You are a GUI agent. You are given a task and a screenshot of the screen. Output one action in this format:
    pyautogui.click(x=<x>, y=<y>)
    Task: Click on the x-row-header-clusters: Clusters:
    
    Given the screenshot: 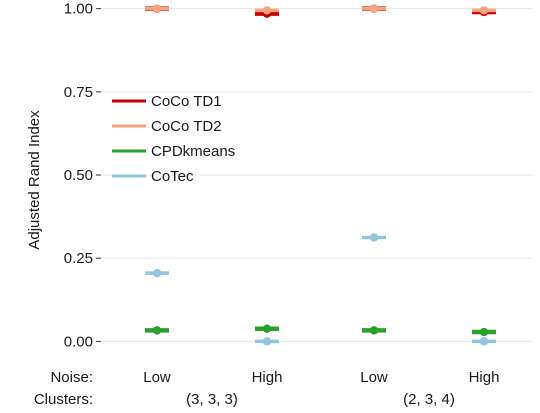 What is the action you would take?
    pyautogui.click(x=63, y=399)
    